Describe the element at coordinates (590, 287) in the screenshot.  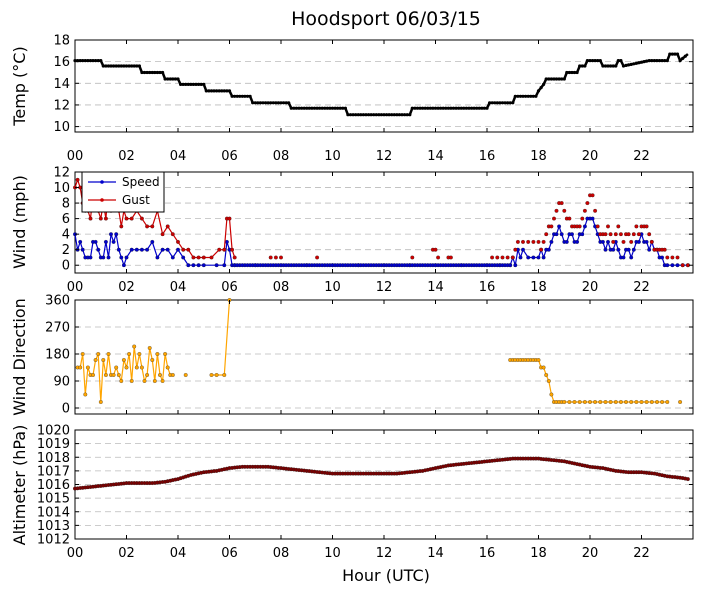
I see `wind-xtick-label: 20` at that location.